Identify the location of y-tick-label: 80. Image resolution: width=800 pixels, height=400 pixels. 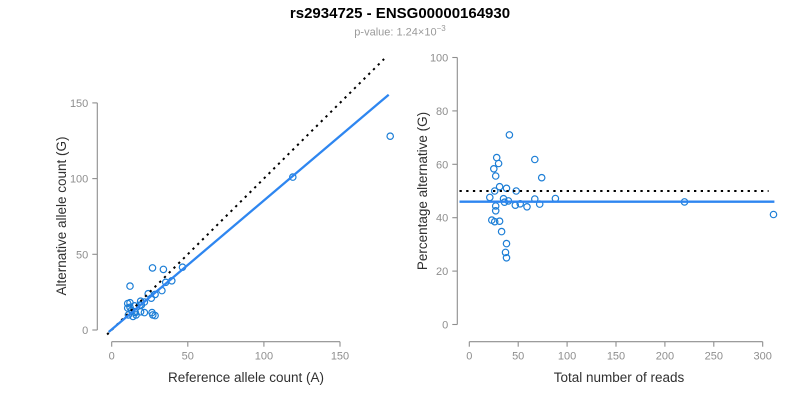
(442, 112).